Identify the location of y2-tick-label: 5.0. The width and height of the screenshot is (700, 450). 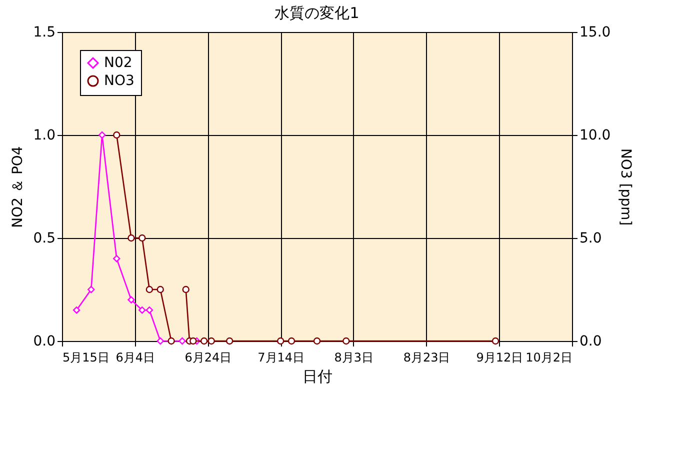
(591, 238).